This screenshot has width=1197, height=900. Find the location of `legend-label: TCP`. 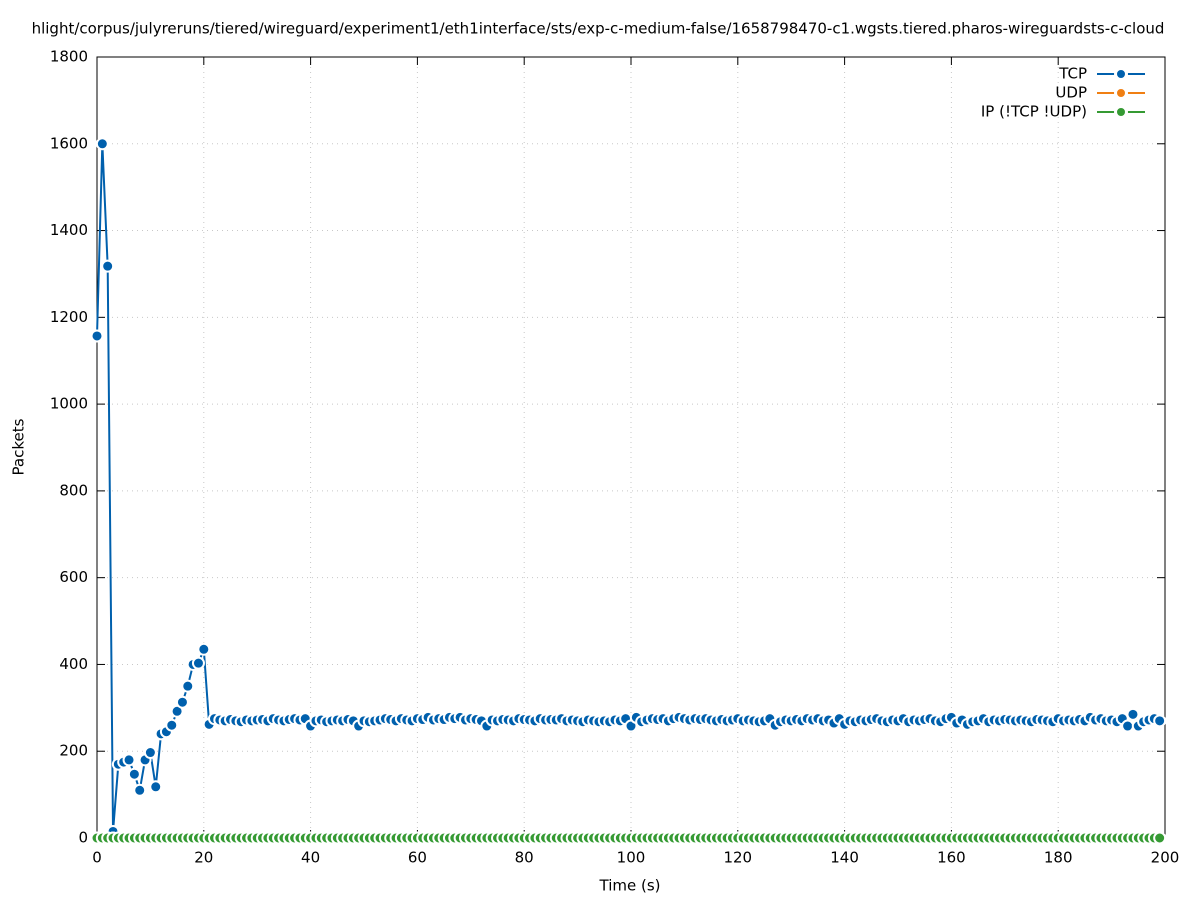

legend-label: TCP is located at coordinates (1072, 74).